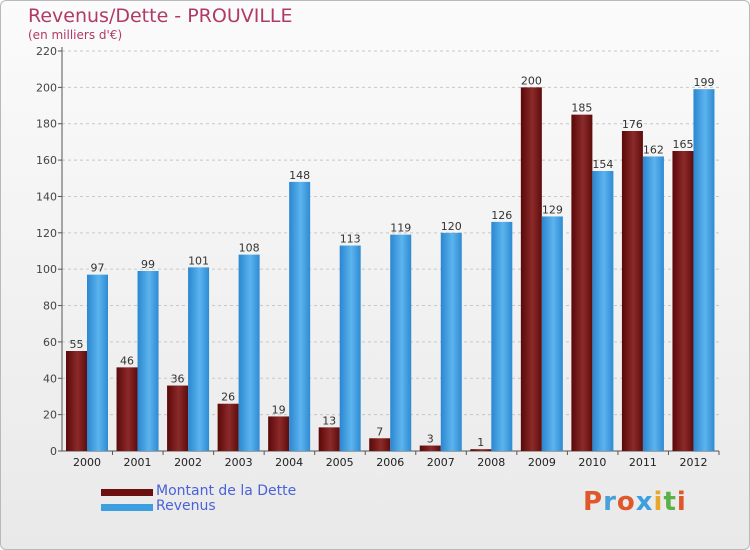  I want to click on value-label-dette: 165, so click(682, 144).